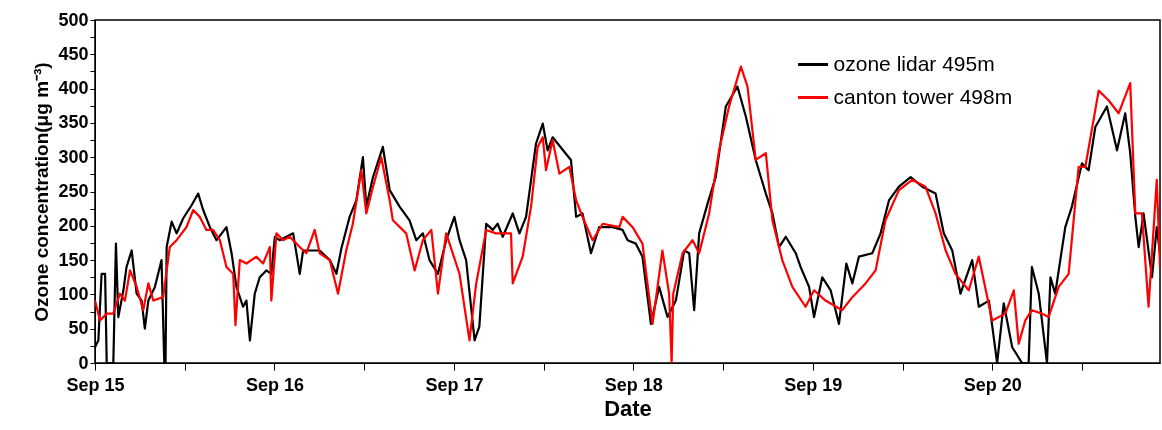  Describe the element at coordinates (73, 122) in the screenshot. I see `y-tick-label: 350` at that location.